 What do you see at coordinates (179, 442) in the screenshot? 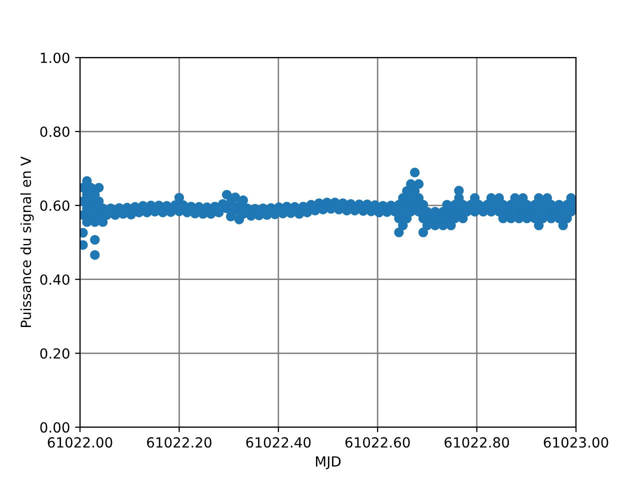
I see `x-tick-label: 61022.20` at bounding box center [179, 442].